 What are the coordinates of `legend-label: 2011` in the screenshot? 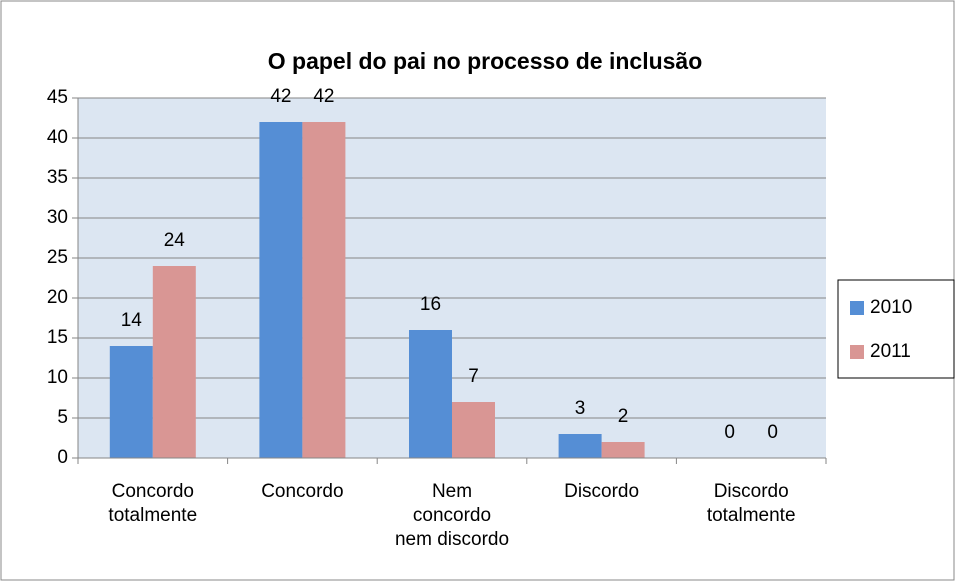 It's located at (890, 351).